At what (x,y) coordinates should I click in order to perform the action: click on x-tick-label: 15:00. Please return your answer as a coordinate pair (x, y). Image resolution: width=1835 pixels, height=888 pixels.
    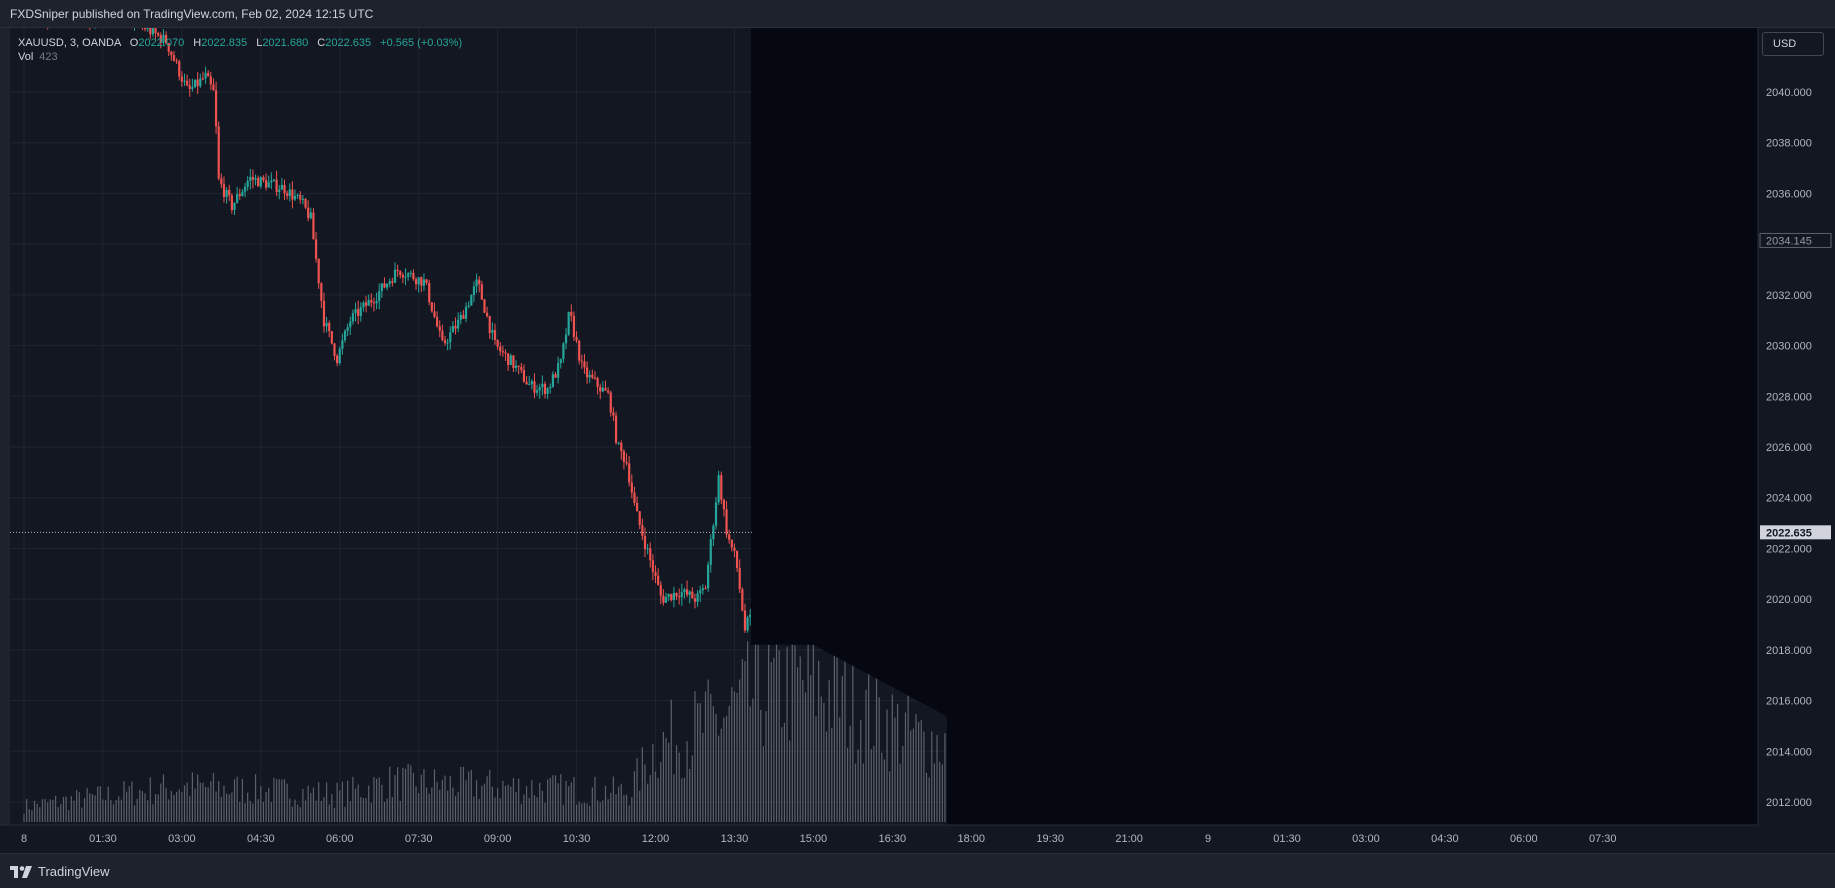
    Looking at the image, I should click on (814, 839).